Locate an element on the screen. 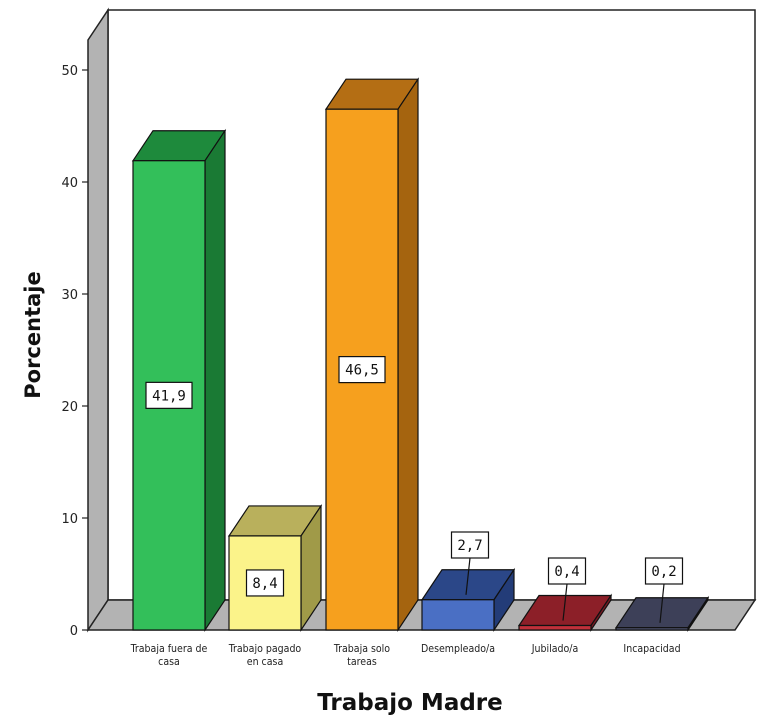  data-label: 0,2 is located at coordinates (663, 572).